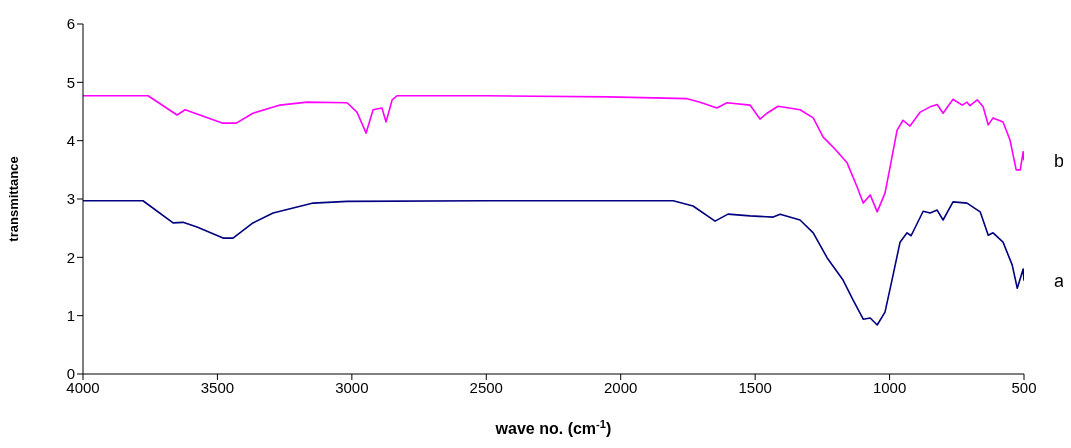 This screenshot has height=448, width=1071. I want to click on x-tick-label: 3500, so click(217, 387).